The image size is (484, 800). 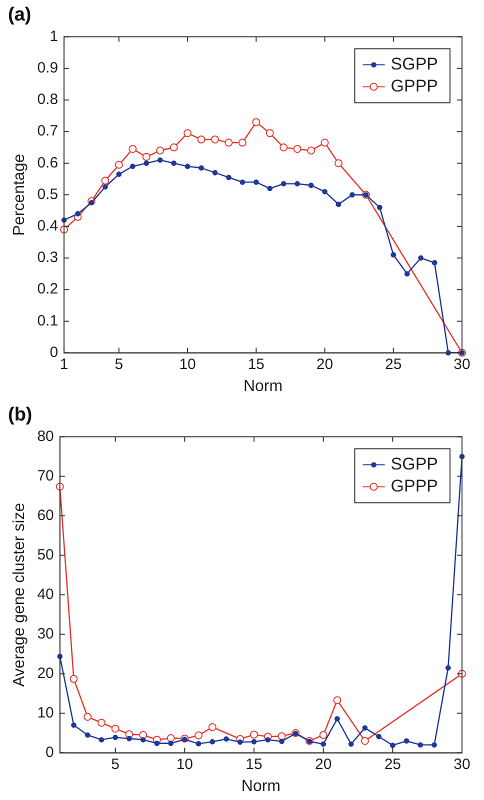 I want to click on y-axis-title: Percentage, so click(x=19, y=195).